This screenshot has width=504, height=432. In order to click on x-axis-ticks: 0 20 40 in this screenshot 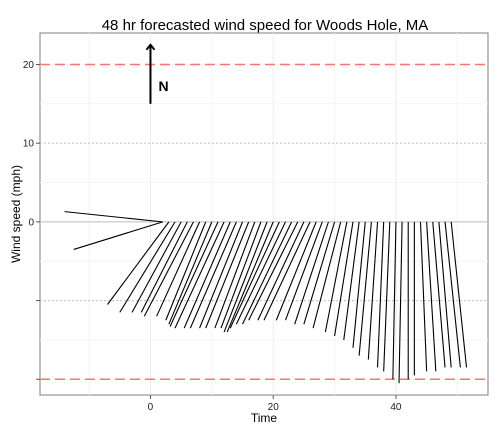, I will do `click(275, 404)`.